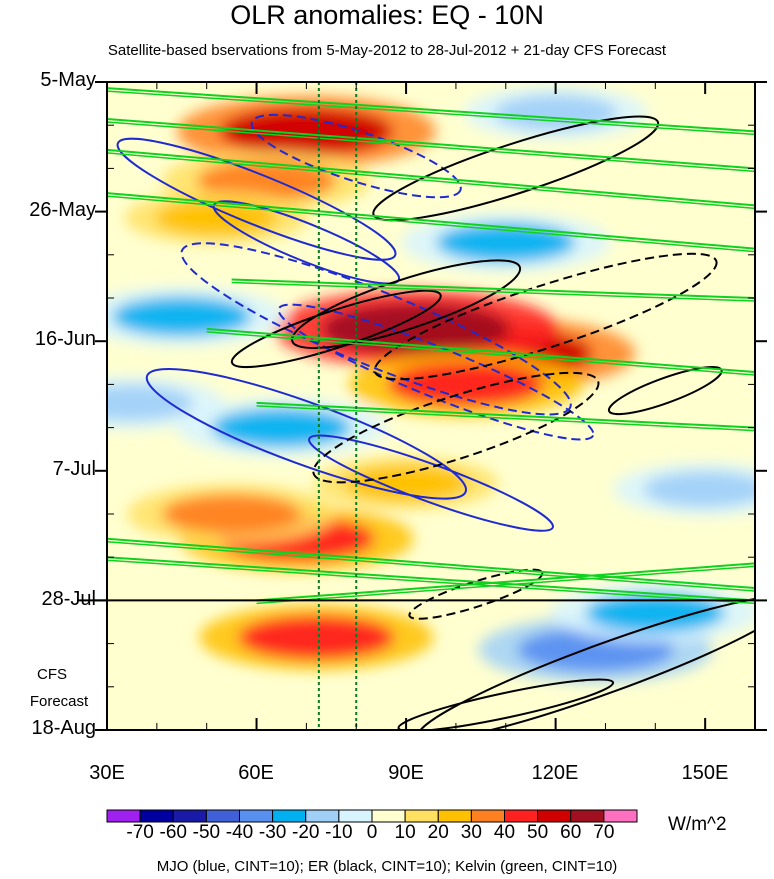 The image size is (774, 879). What do you see at coordinates (206, 832) in the screenshot?
I see `colorbar-tick-label: -50` at bounding box center [206, 832].